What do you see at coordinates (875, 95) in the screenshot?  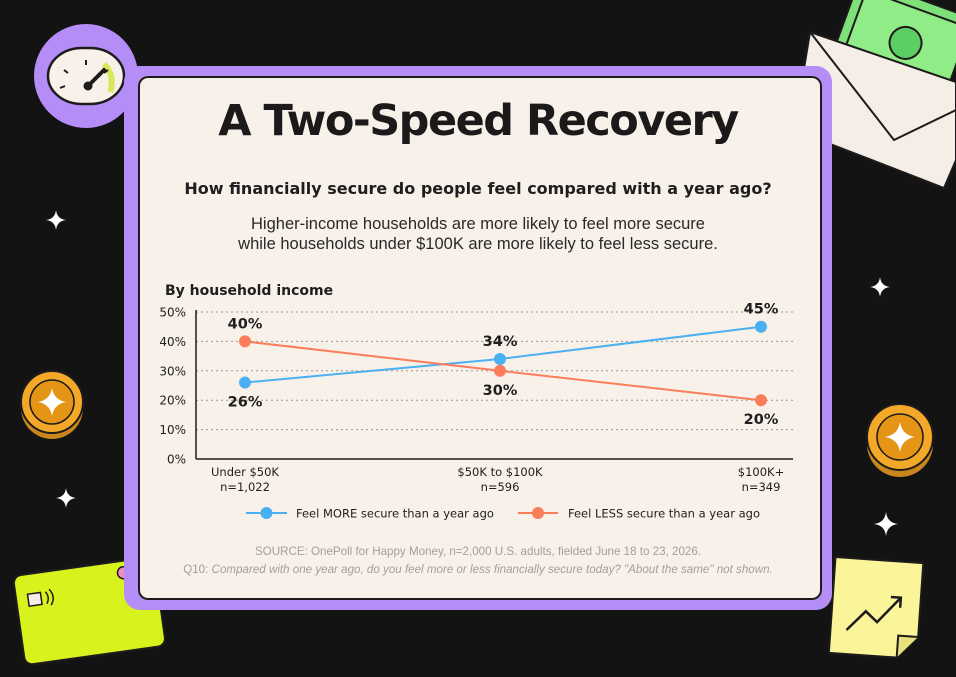 I see `cash-envelope-icon` at bounding box center [875, 95].